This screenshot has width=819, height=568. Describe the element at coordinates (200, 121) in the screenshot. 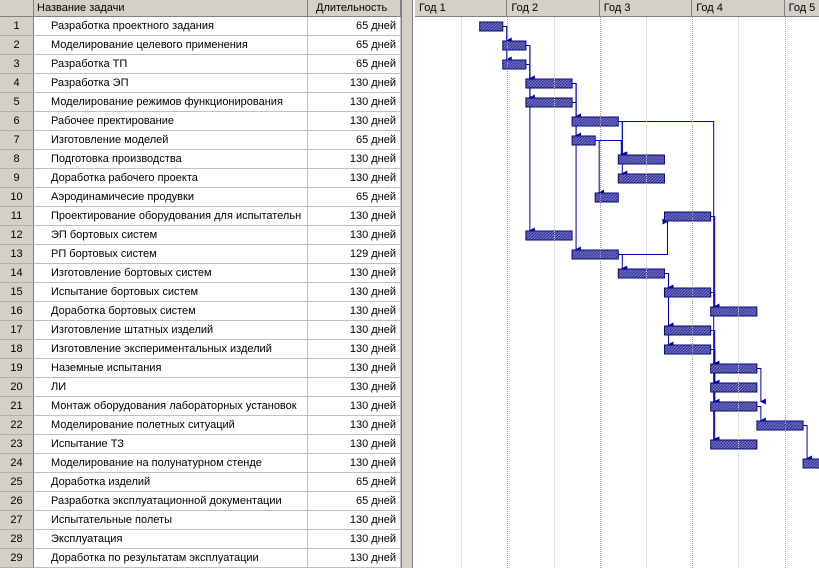

I see `table-row: 6 Рабочее пректирование 130 дней` at that location.